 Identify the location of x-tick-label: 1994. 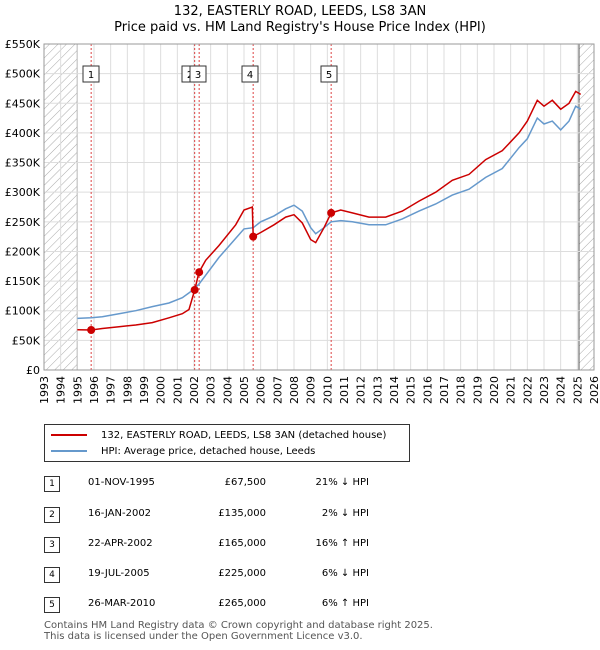
(61, 390).